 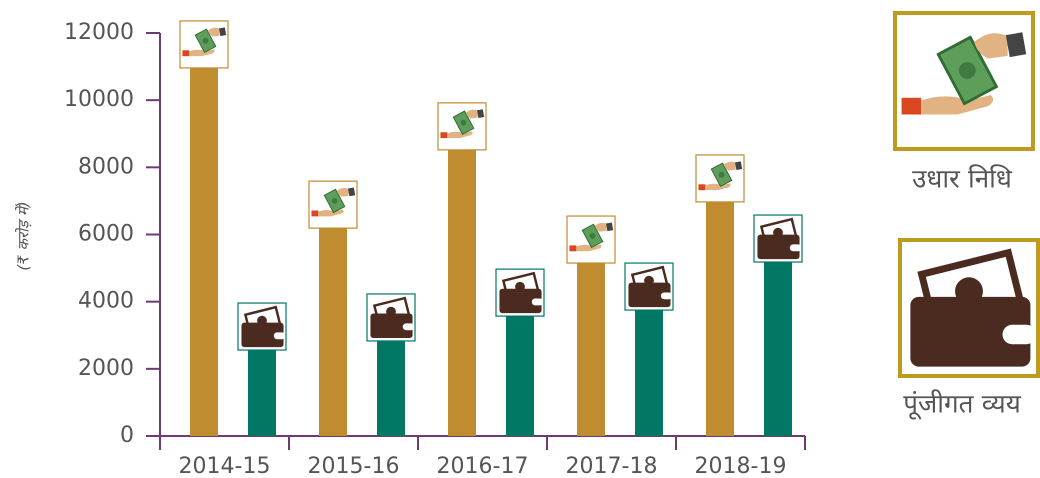 I want to click on y-tick-label: 8000, so click(x=106, y=166).